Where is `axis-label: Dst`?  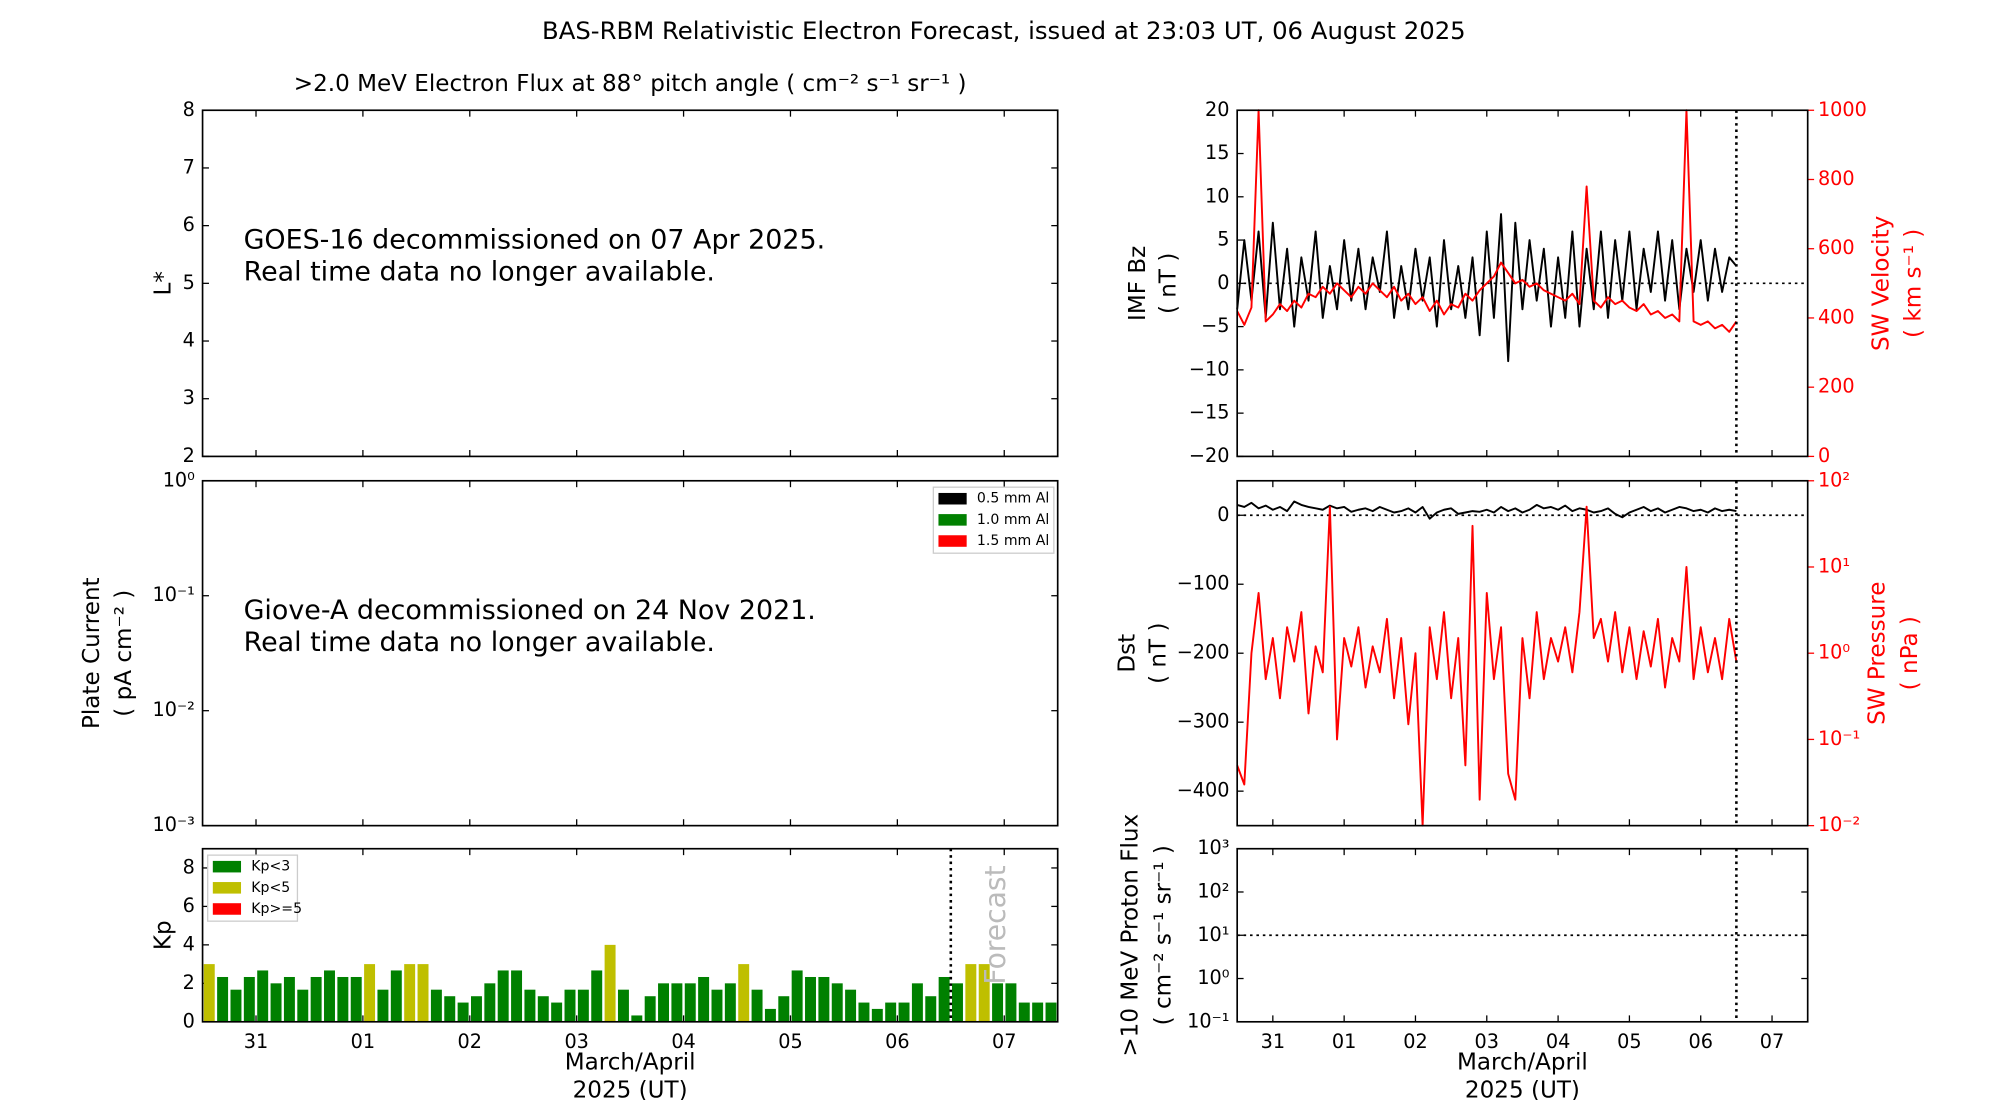
axis-label: Dst is located at coordinates (1128, 653).